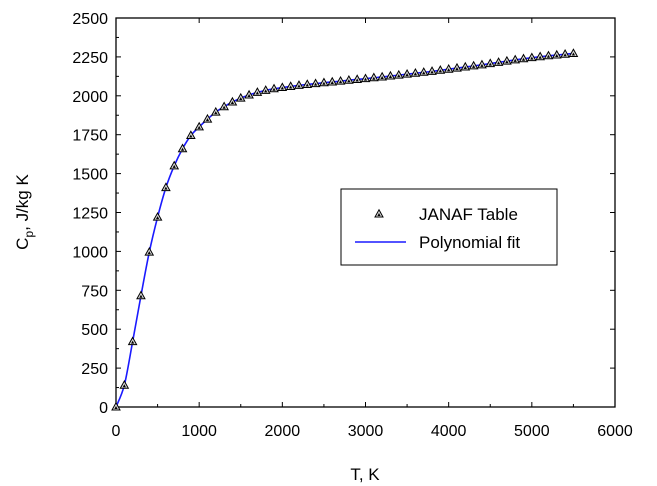 This screenshot has width=657, height=486. Describe the element at coordinates (94, 291) in the screenshot. I see `y-tick-label: 750` at that location.